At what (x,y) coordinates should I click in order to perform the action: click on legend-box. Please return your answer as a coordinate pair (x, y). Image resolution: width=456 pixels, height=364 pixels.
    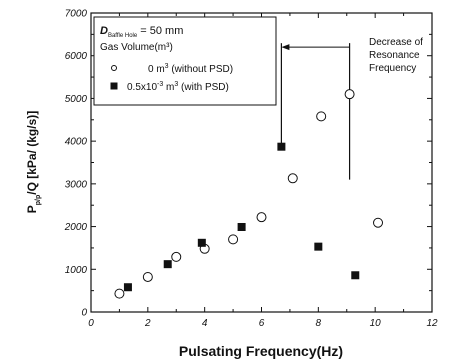
    Looking at the image, I should click on (185, 61).